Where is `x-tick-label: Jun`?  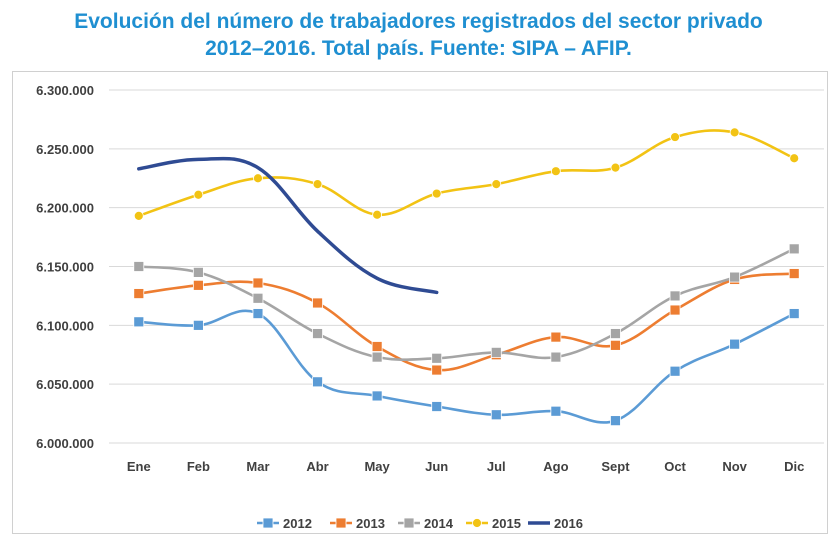
x-tick-label: Jun is located at coordinates (436, 466).